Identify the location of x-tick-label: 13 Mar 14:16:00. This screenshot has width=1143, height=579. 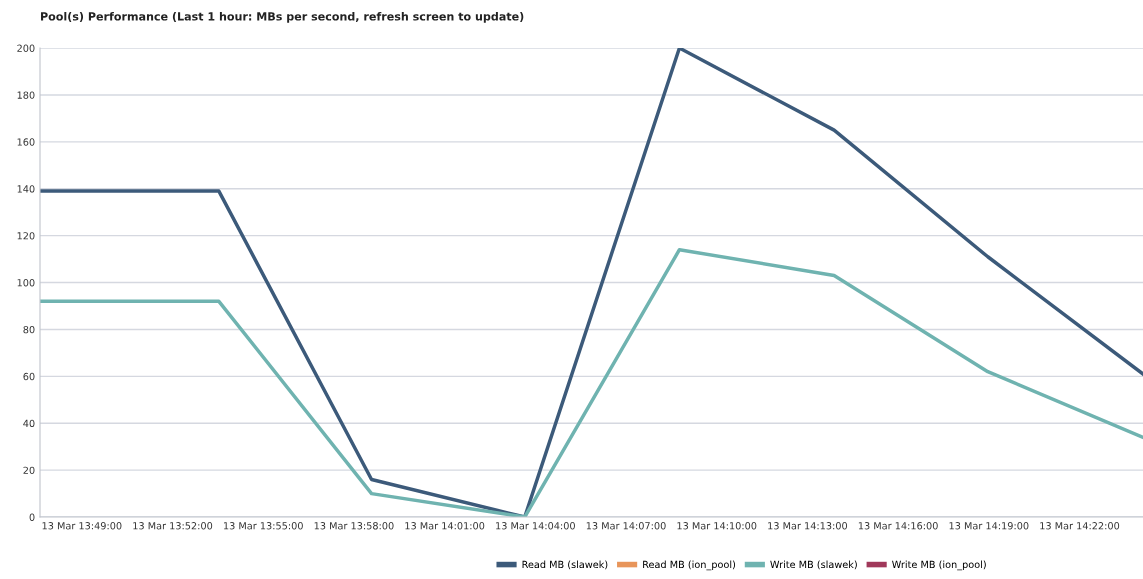
(898, 526).